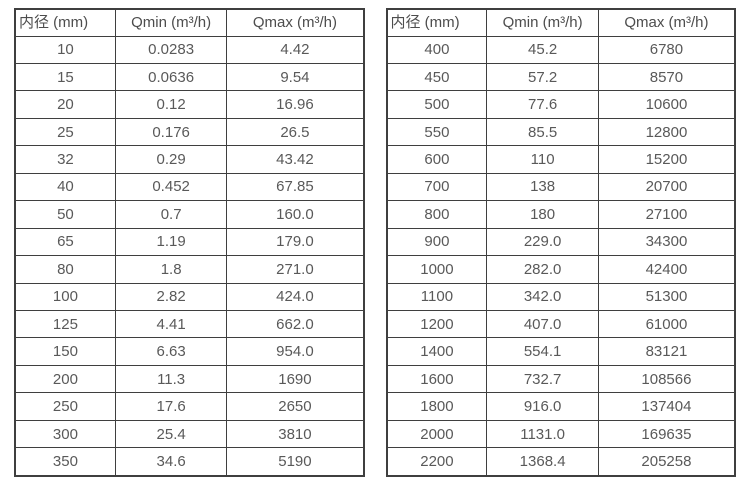 This screenshot has height=483, width=750. Describe the element at coordinates (65, 297) in the screenshot. I see `table-cell: 100` at that location.